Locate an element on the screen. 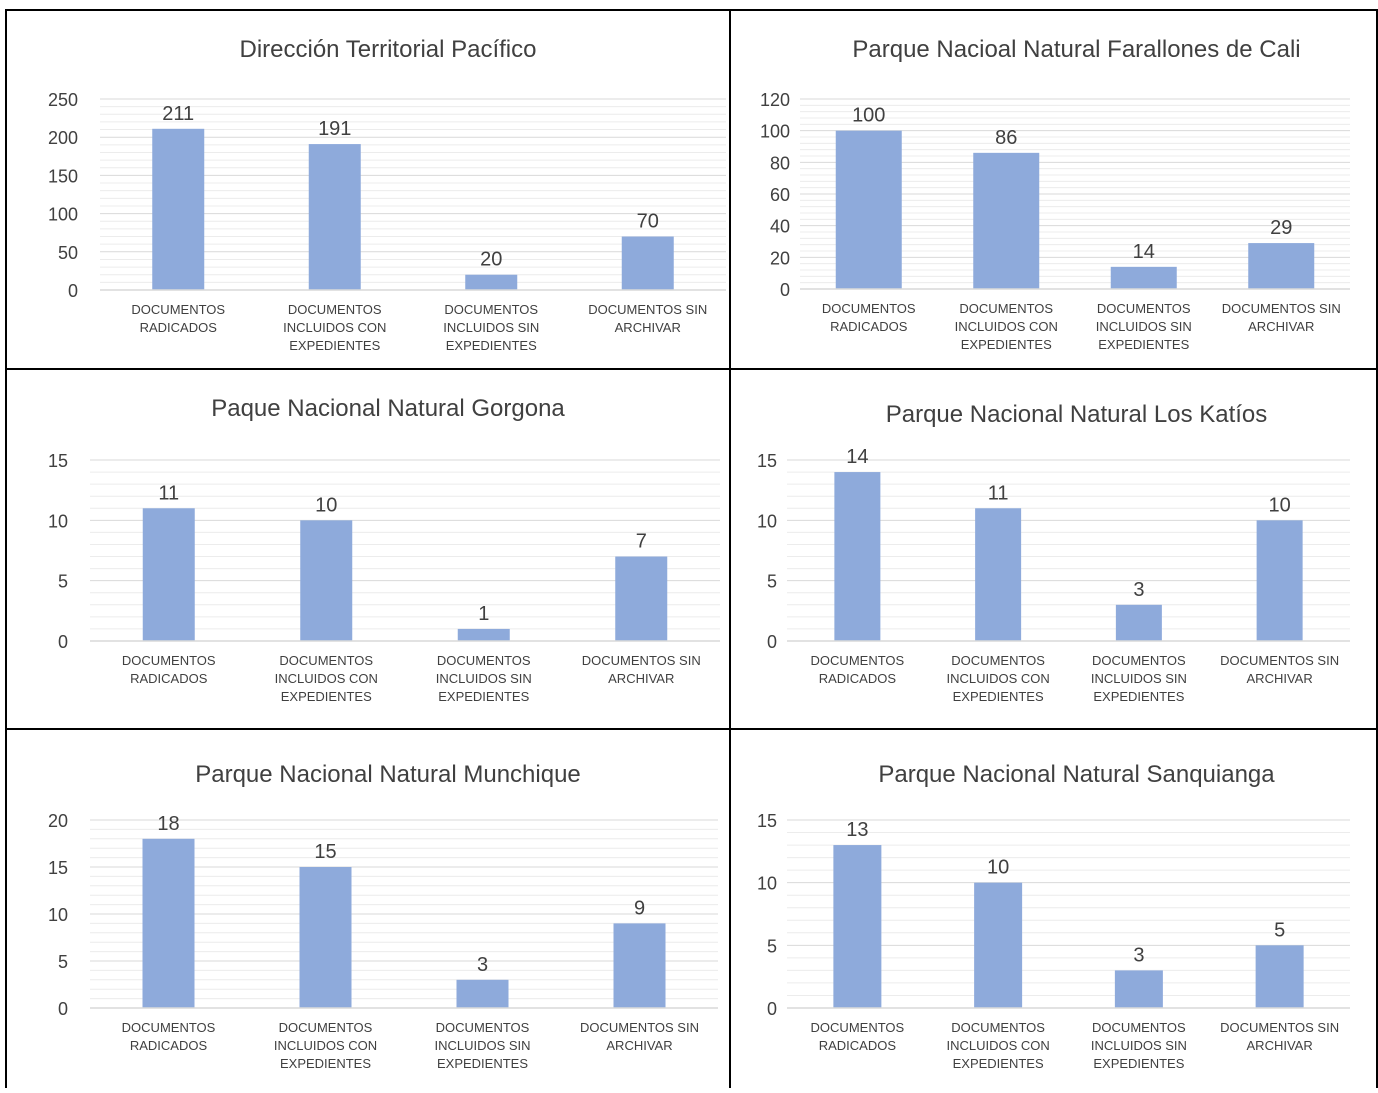  y-tick-label: 250 is located at coordinates (63, 100).